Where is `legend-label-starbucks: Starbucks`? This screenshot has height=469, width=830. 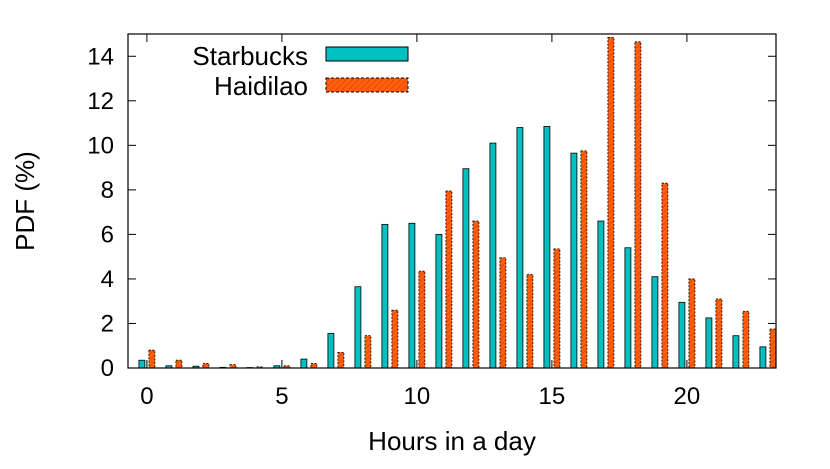
legend-label-starbucks: Starbucks is located at coordinates (250, 56).